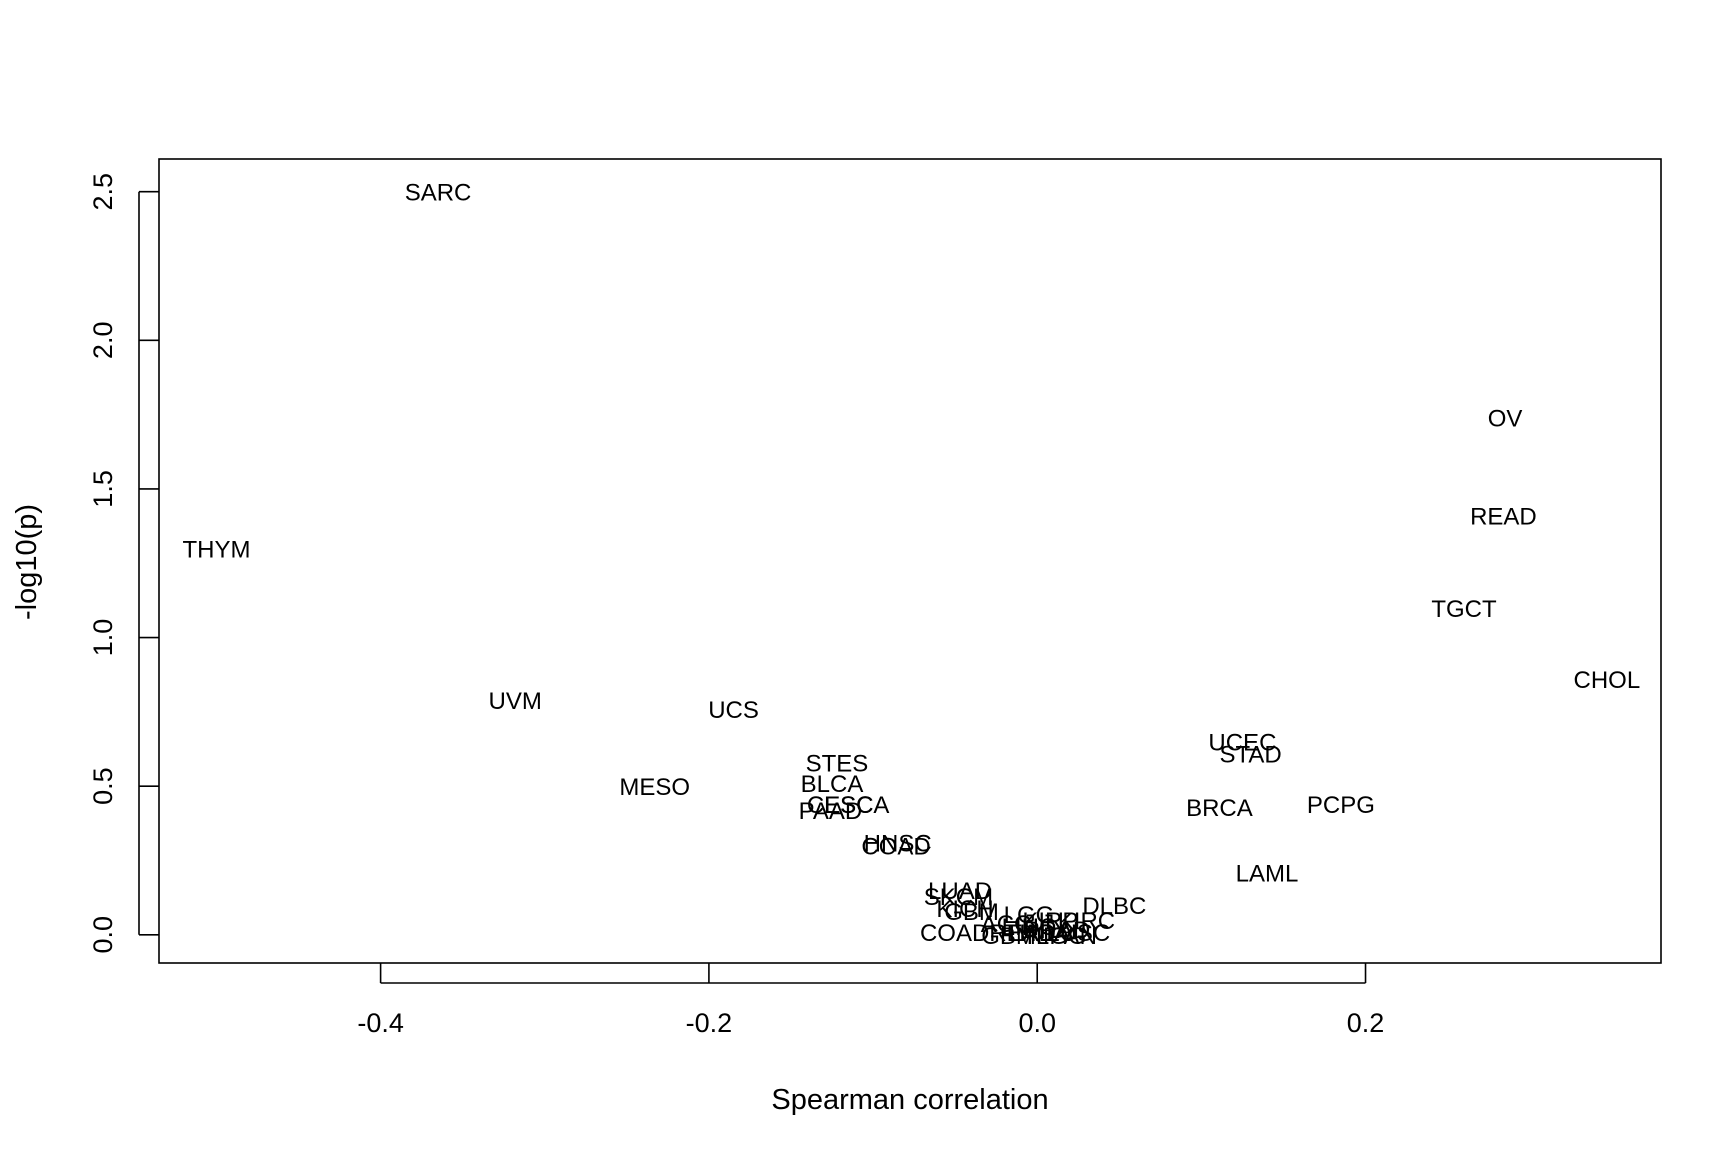  What do you see at coordinates (733, 710) in the screenshot?
I see `point-label: UCS` at bounding box center [733, 710].